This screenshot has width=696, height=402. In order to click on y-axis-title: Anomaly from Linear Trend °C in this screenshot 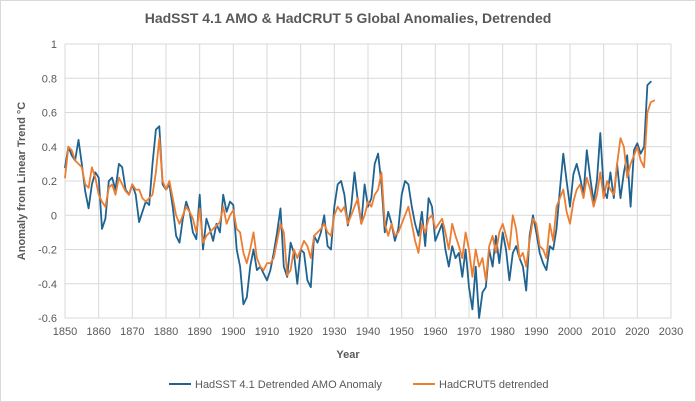, I will do `click(22, 181)`.